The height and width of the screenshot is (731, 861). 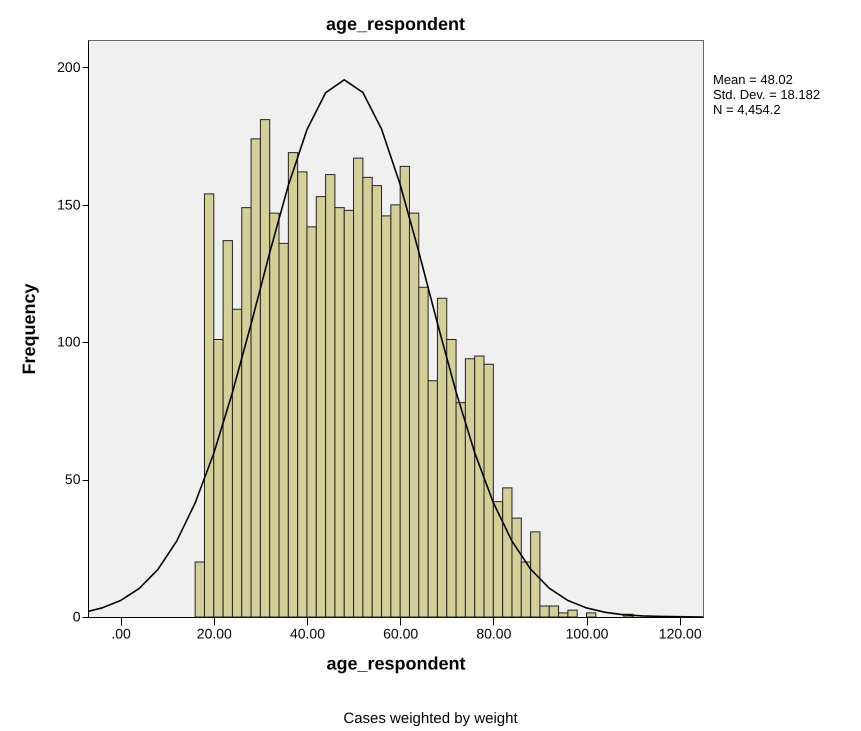 What do you see at coordinates (69, 342) in the screenshot?
I see `y-tick-label: 100` at bounding box center [69, 342].